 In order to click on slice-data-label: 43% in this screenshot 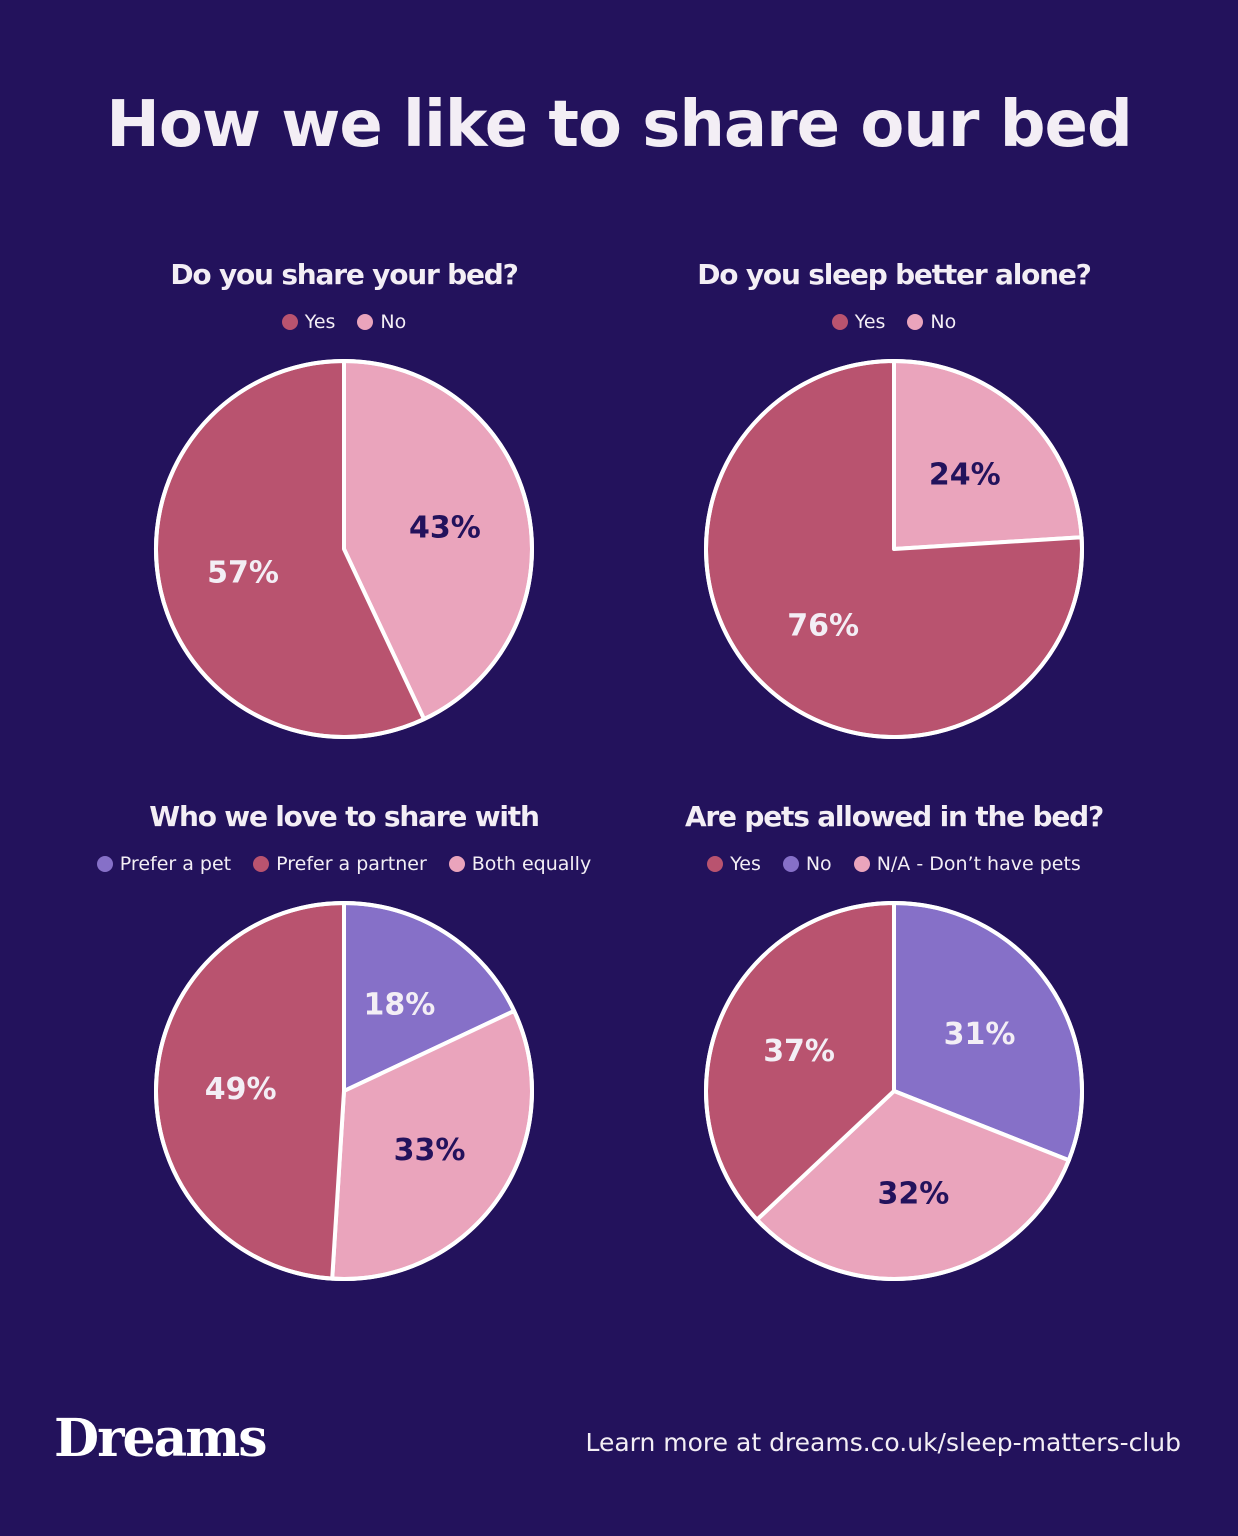, I will do `click(445, 527)`.